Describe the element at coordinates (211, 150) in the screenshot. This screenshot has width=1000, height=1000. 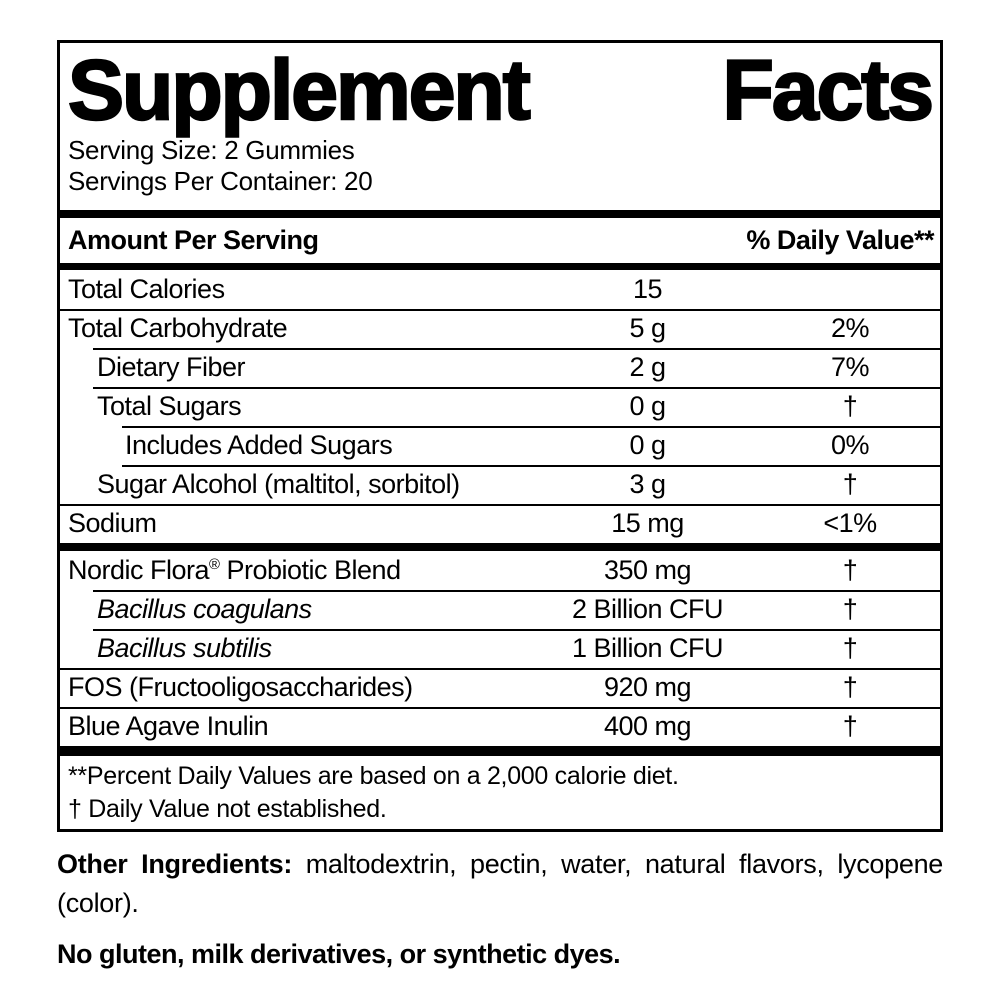
I see `serving-size-text: Serving Size: 2 Gummies` at that location.